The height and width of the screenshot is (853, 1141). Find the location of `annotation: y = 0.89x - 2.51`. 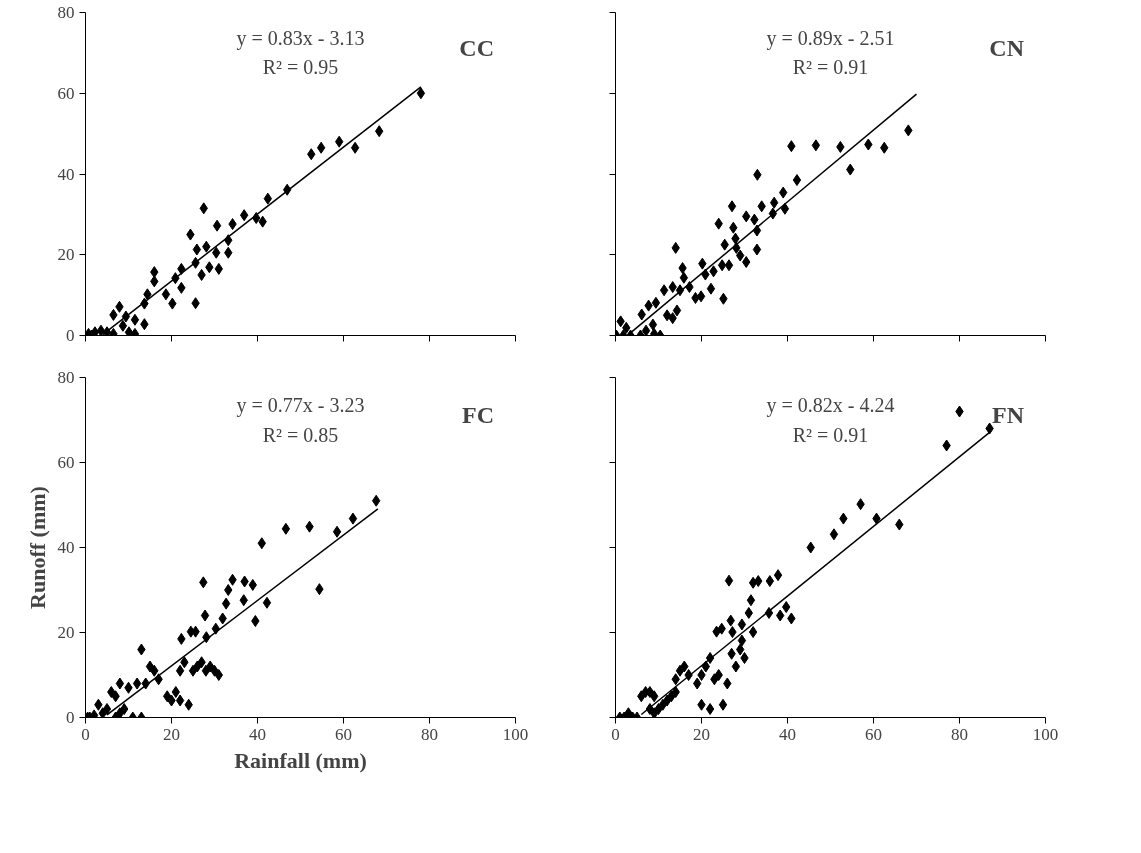

annotation: y = 0.89x - 2.51 is located at coordinates (830, 39).